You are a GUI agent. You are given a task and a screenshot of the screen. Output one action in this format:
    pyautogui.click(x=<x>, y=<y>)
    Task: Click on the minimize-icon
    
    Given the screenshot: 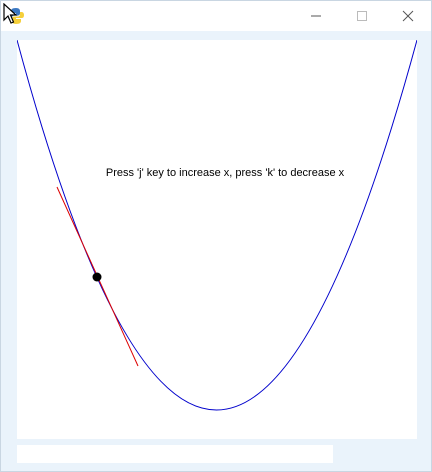 What is the action you would take?
    pyautogui.click(x=316, y=16)
    